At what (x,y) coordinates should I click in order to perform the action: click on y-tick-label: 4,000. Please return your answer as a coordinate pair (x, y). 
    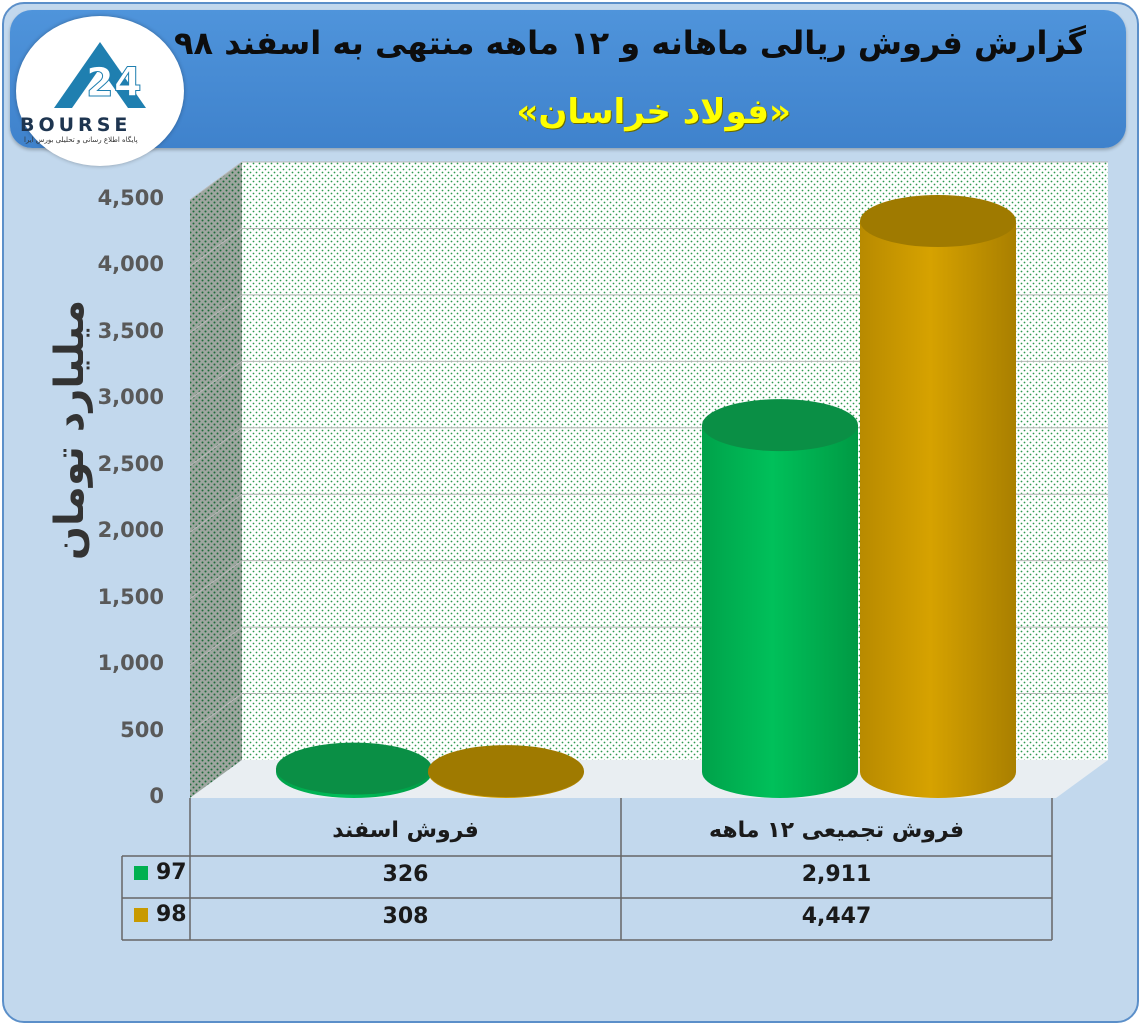
    Looking at the image, I should click on (130, 264).